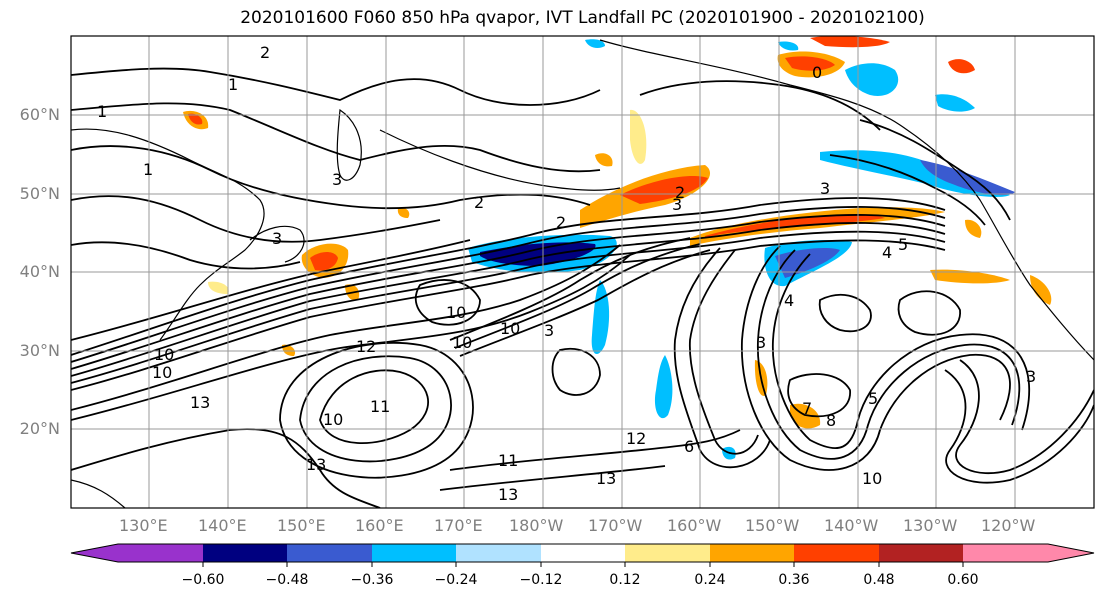 This screenshot has width=1105, height=601. What do you see at coordinates (772, 525) in the screenshot?
I see `lon-label: 150°W` at bounding box center [772, 525].